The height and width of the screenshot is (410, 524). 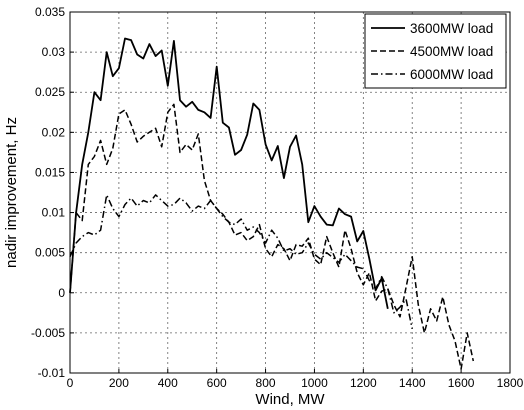 What do you see at coordinates (290, 399) in the screenshot?
I see `x-axis-label: Wind, MW` at bounding box center [290, 399].